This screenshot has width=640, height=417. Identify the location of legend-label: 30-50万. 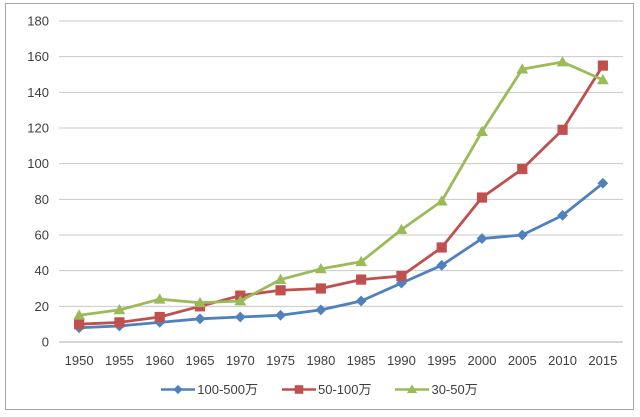
(454, 389).